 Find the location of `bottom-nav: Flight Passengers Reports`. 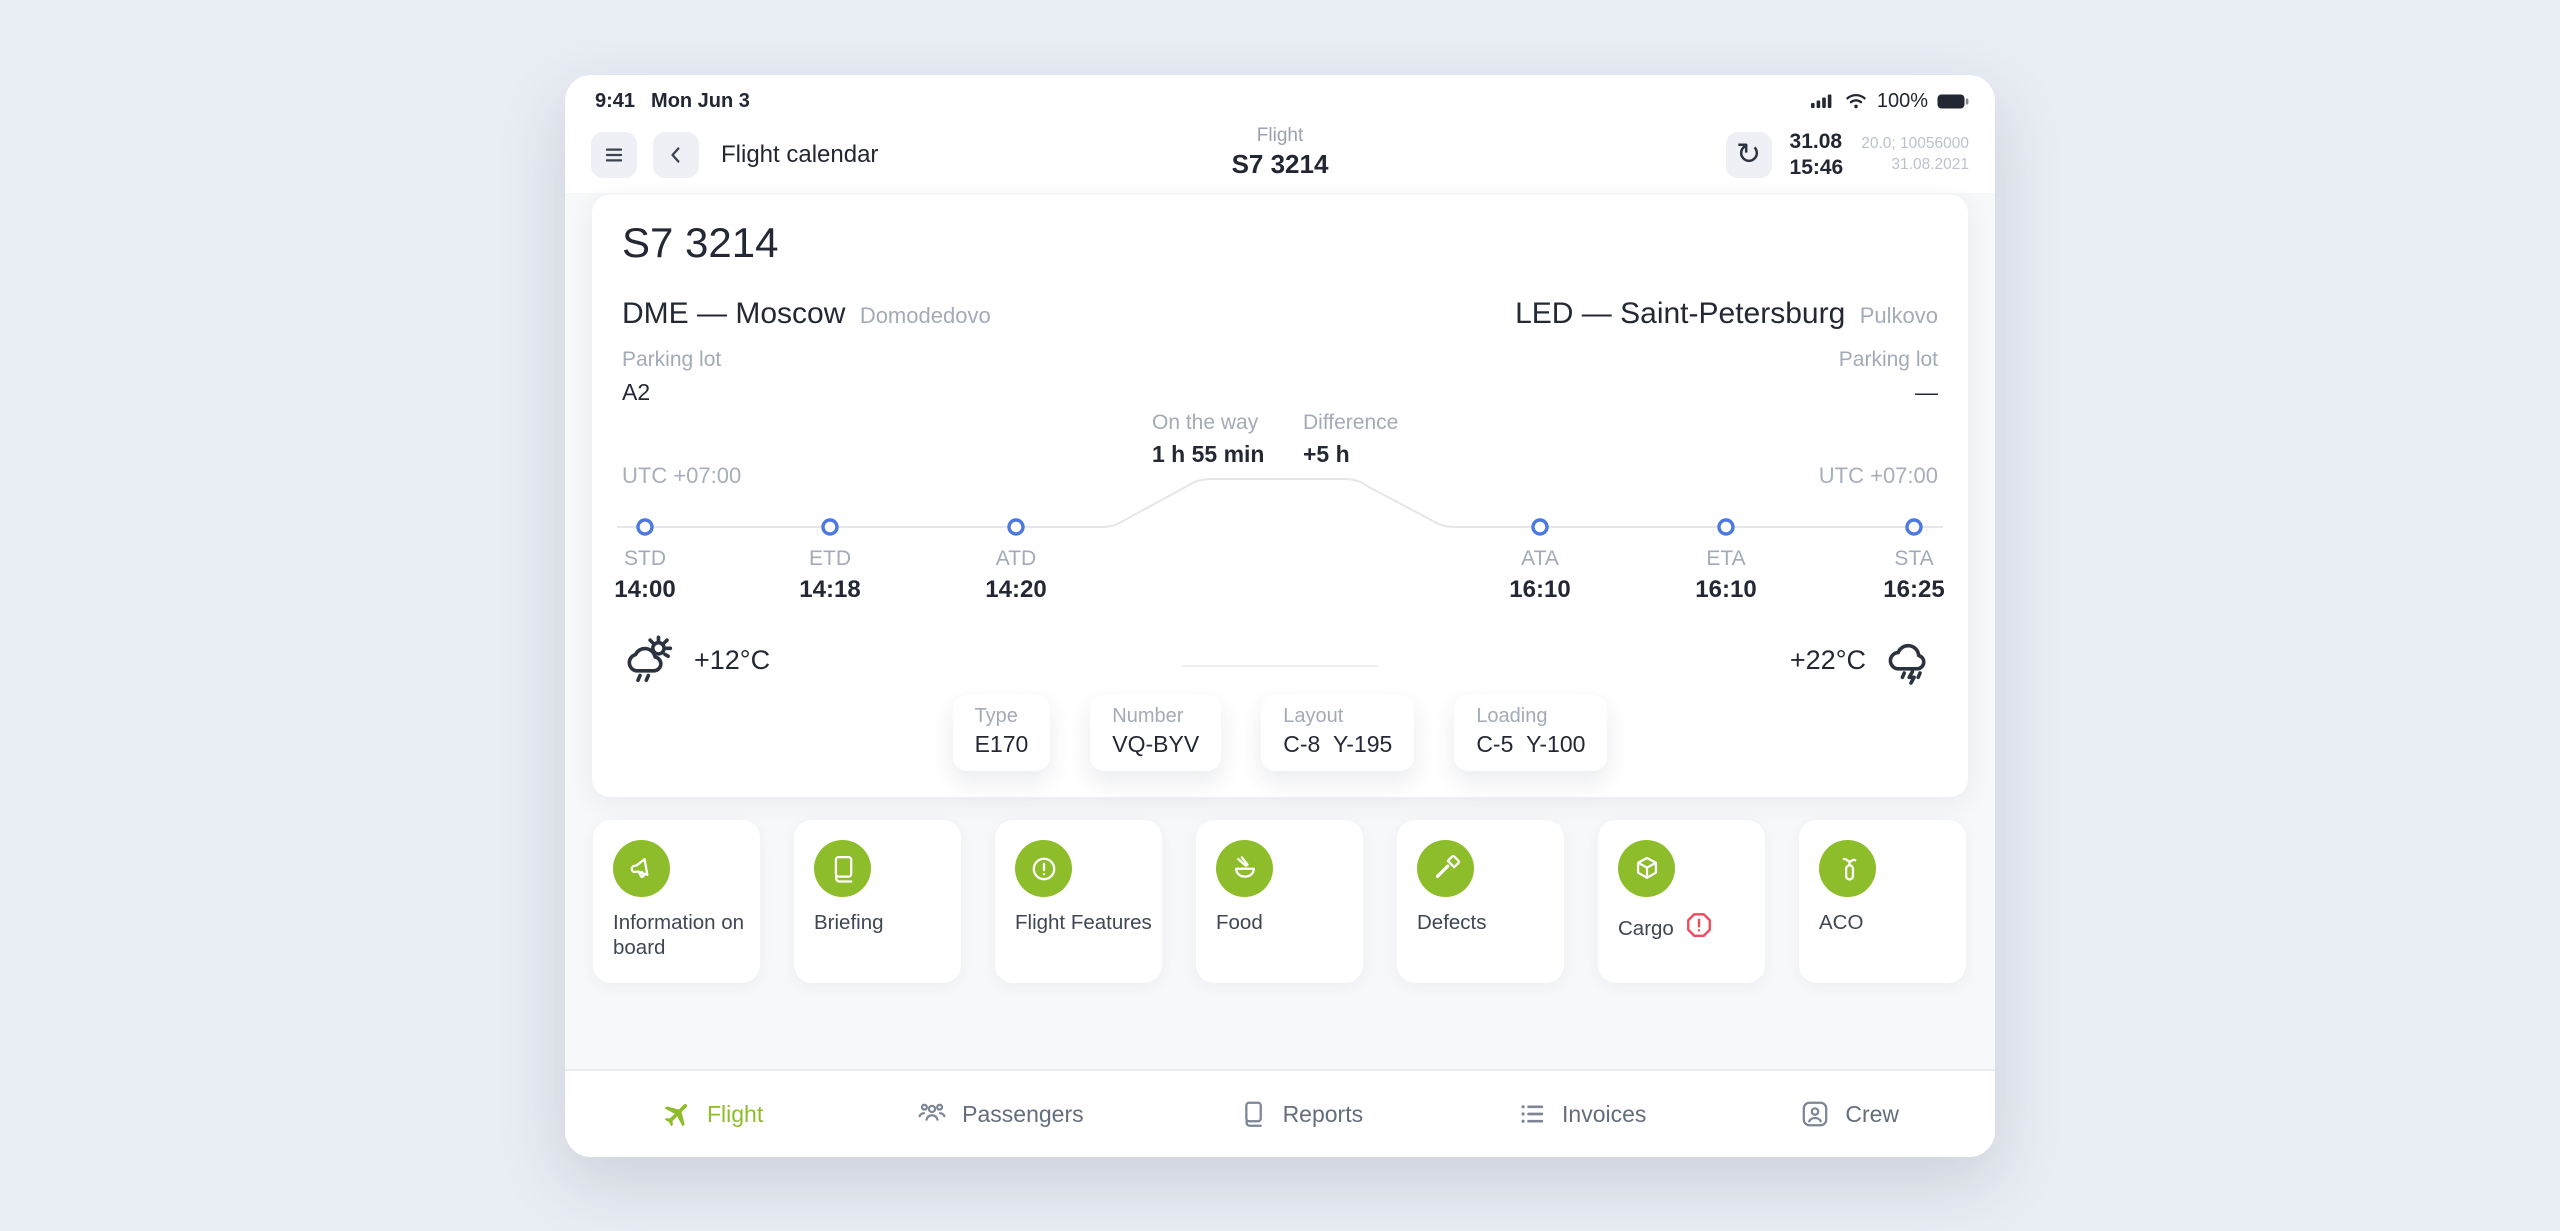

bottom-nav: Flight Passengers Reports is located at coordinates (1280, 1113).